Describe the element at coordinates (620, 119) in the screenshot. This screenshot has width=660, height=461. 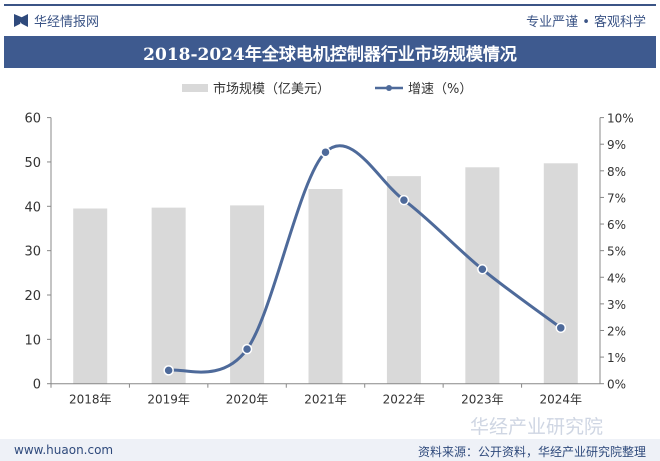
I see `y-right-tick-label: 10%` at that location.